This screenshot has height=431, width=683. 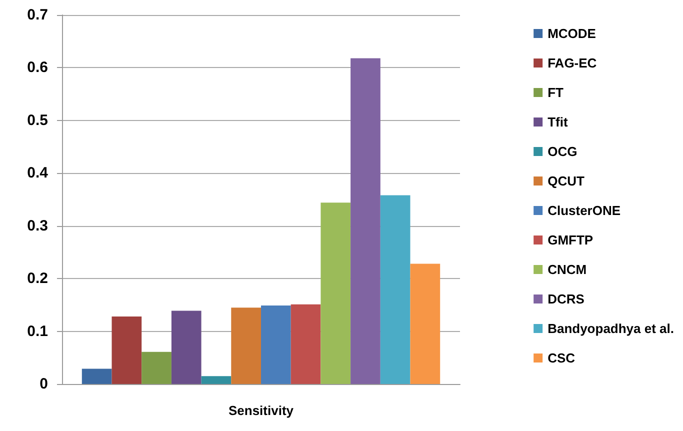 What do you see at coordinates (571, 240) in the screenshot?
I see `legend-label: GMFTP` at bounding box center [571, 240].